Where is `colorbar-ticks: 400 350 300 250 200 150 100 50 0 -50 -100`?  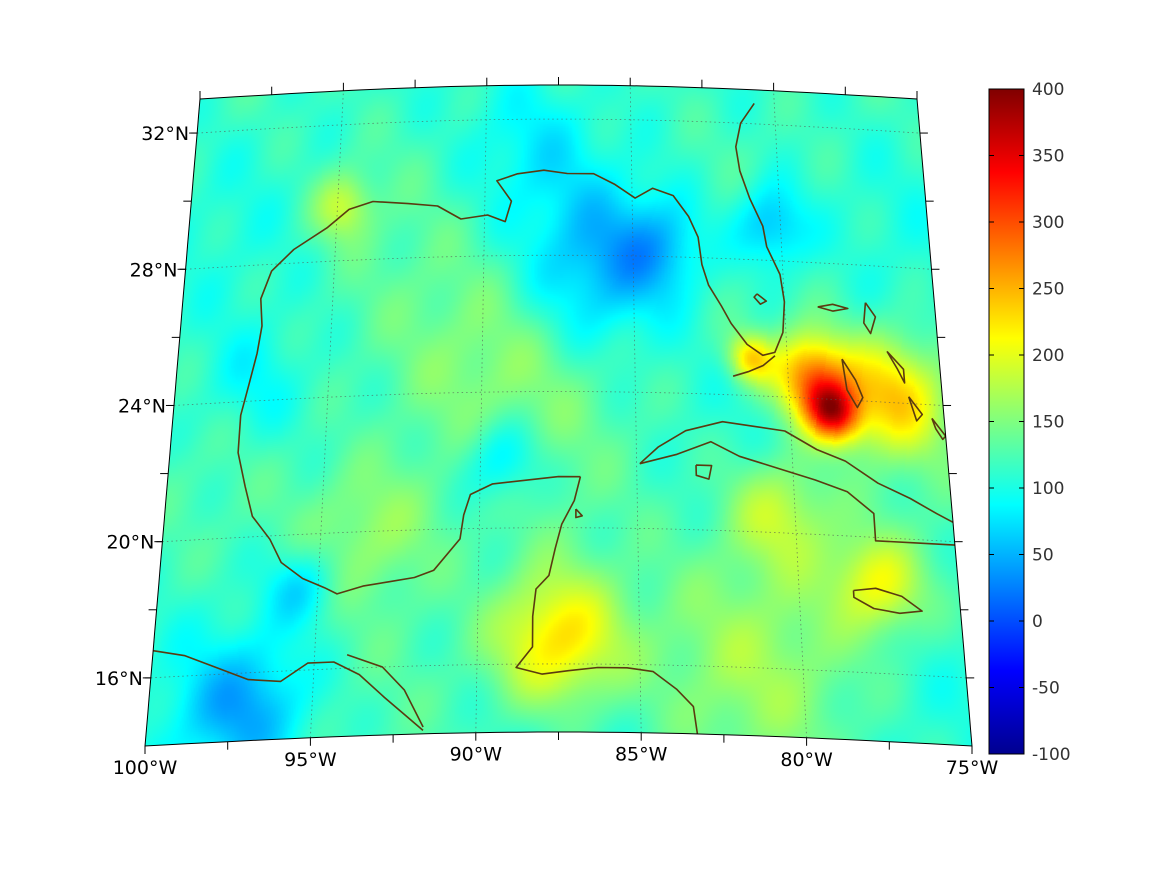 colorbar-ticks: 400 350 300 250 200 150 100 50 0 -50 -100 is located at coordinates (1030, 422).